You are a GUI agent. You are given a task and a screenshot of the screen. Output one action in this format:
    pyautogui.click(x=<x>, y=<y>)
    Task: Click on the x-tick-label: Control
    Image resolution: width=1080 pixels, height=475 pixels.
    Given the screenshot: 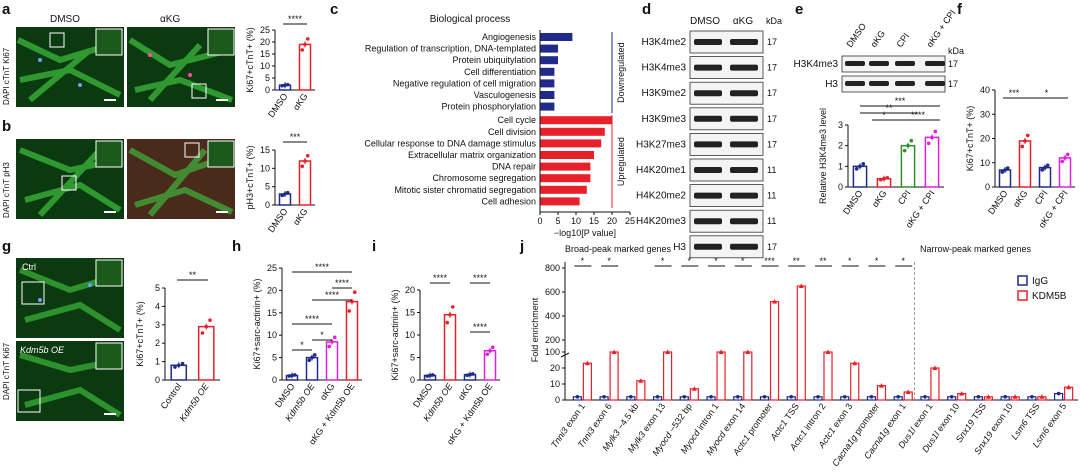 What is the action you would take?
    pyautogui.click(x=171, y=396)
    